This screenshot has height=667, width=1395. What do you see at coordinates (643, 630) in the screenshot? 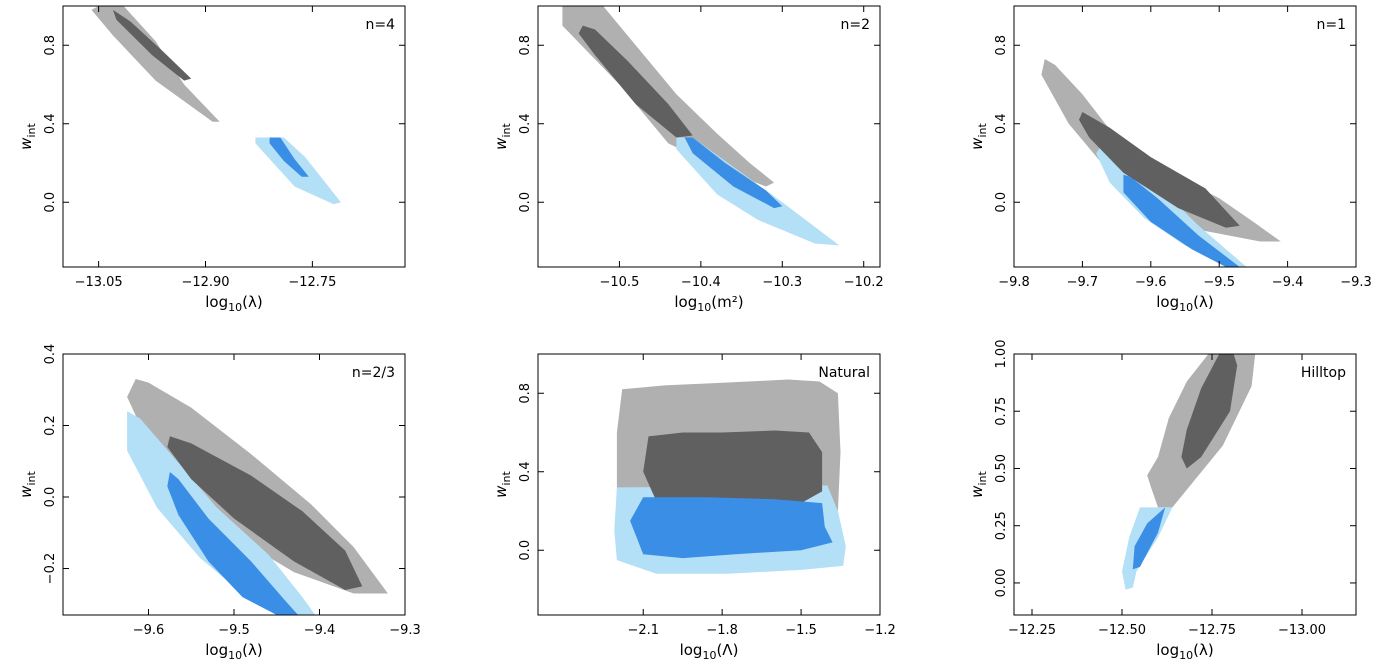
I see `x-tick-label: −2.1` at bounding box center [643, 630].